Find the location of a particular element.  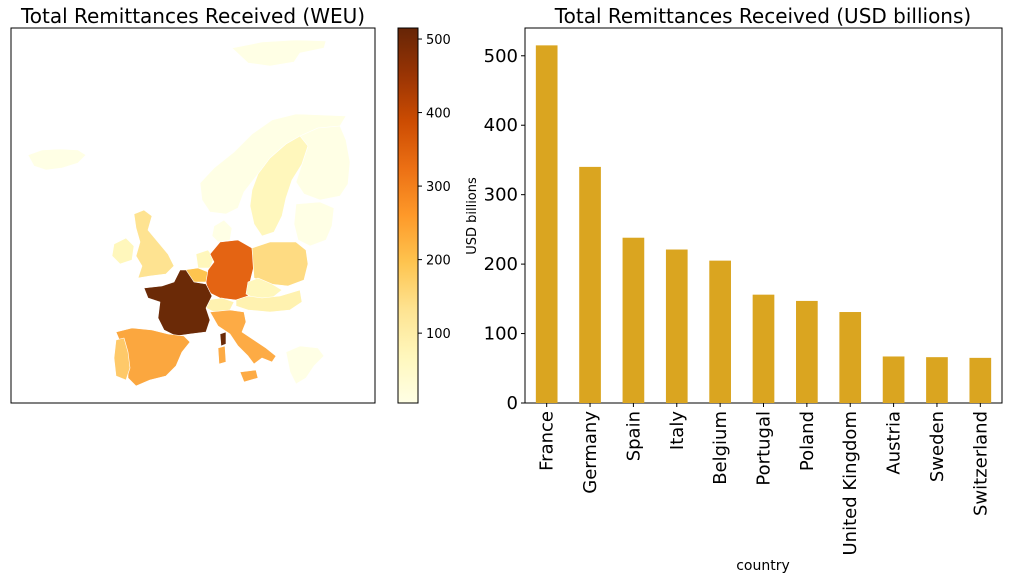

x-tick-label: United Kingdom is located at coordinates (850, 483).